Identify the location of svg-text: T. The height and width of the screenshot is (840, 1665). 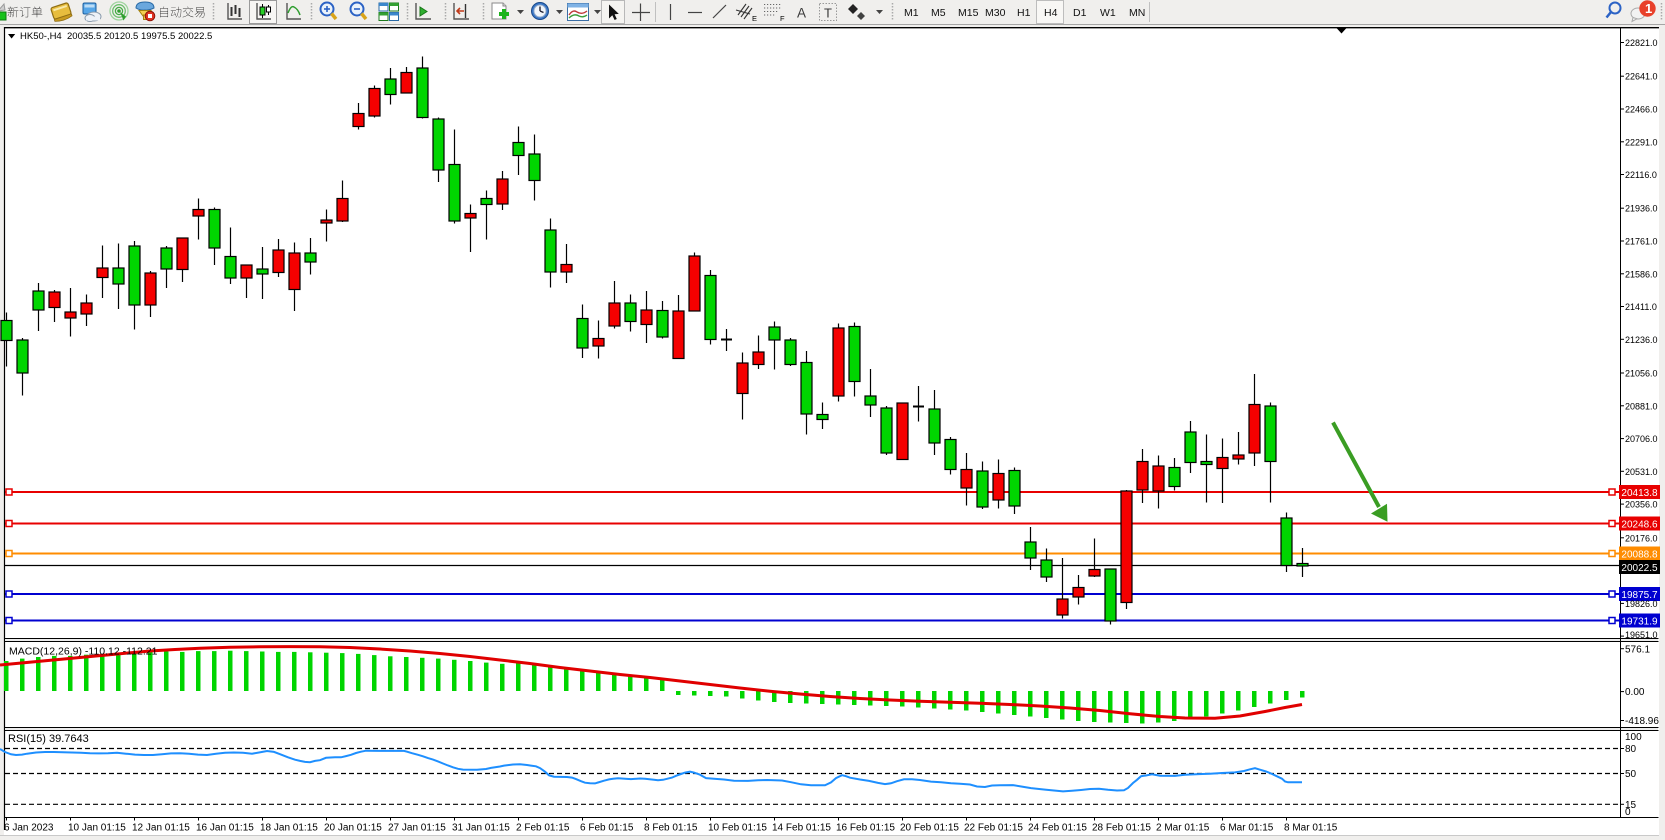
(828, 13).